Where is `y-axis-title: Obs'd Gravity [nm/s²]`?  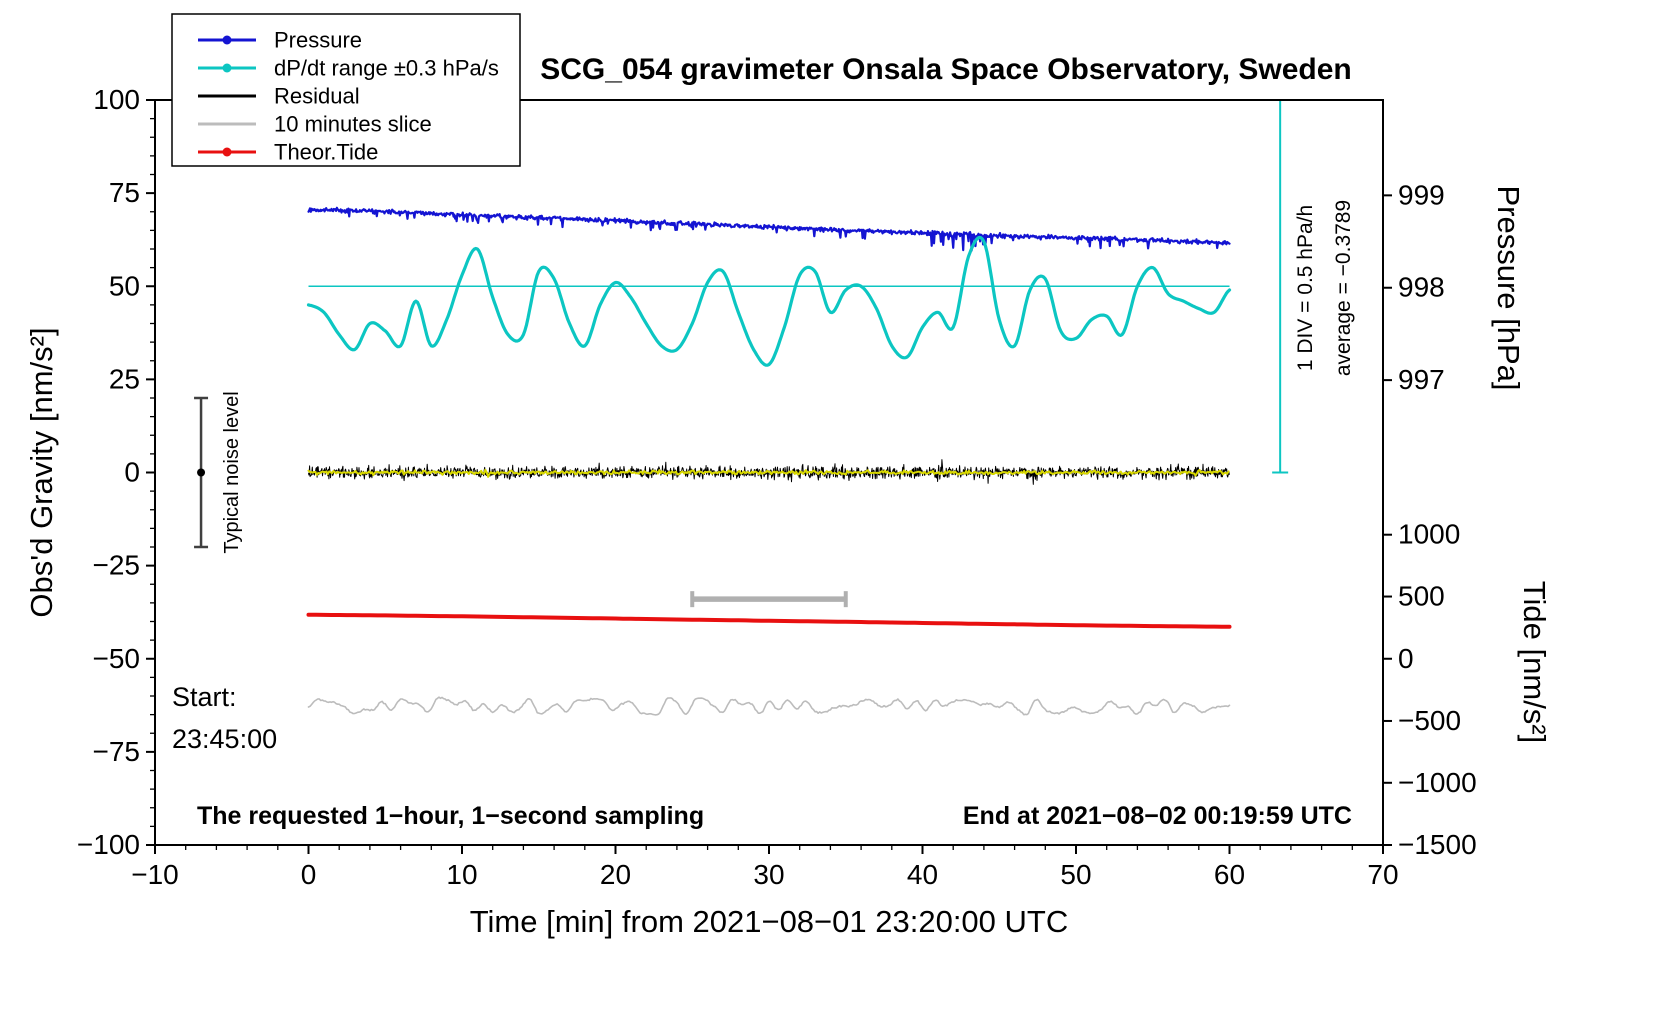 y-axis-title: Obs'd Gravity [nm/s²] is located at coordinates (41, 472).